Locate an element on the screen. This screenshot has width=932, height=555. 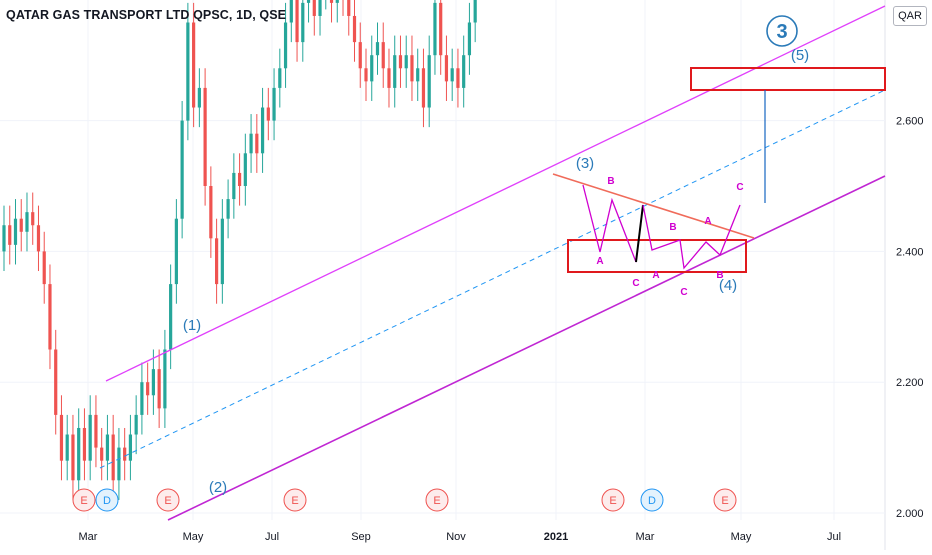
y-tick-label: 2.000 is located at coordinates (910, 514).